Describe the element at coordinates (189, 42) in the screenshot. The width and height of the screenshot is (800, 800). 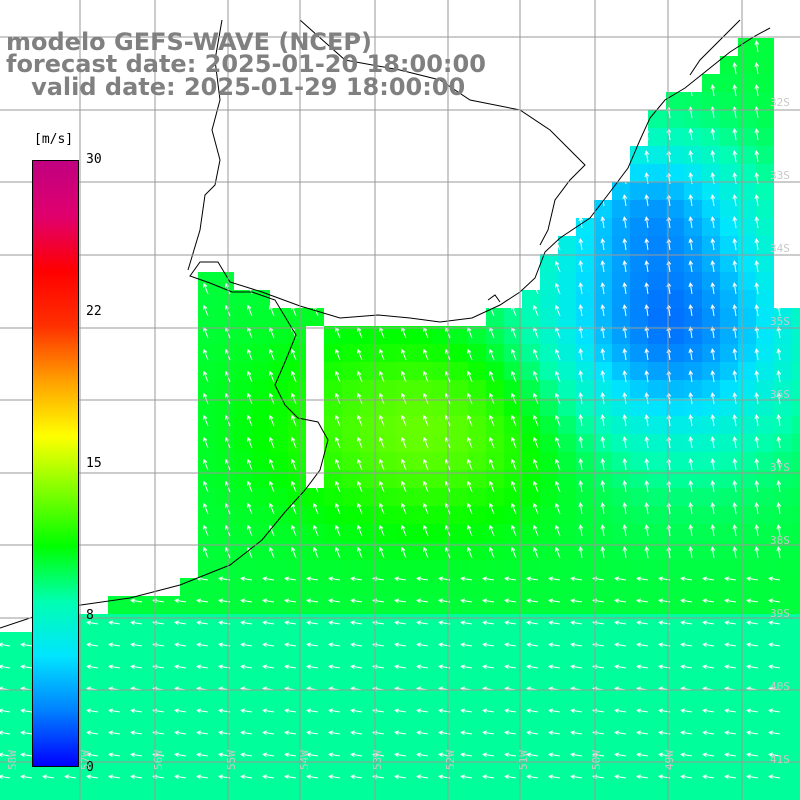
I see `title-model: modelo GEFS-WAVE (NCEP)` at that location.